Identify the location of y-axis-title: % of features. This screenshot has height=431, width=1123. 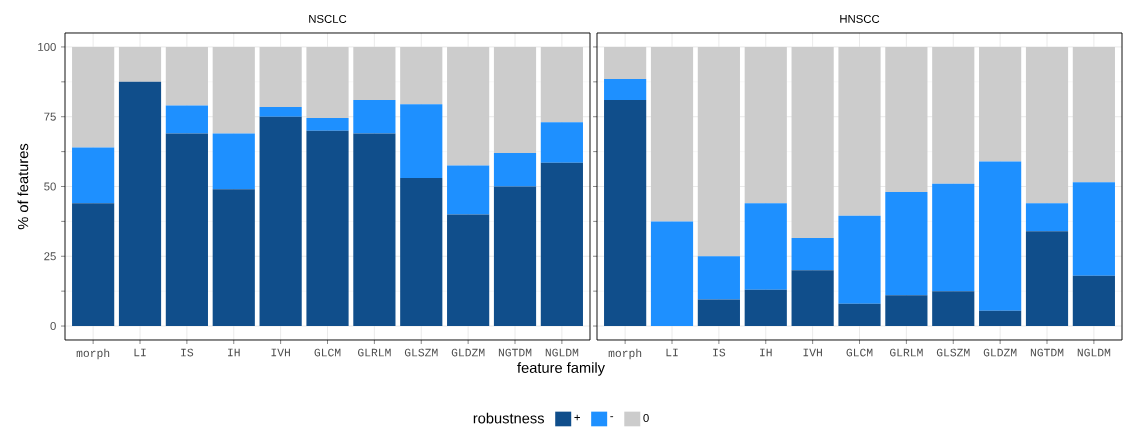
(23, 187).